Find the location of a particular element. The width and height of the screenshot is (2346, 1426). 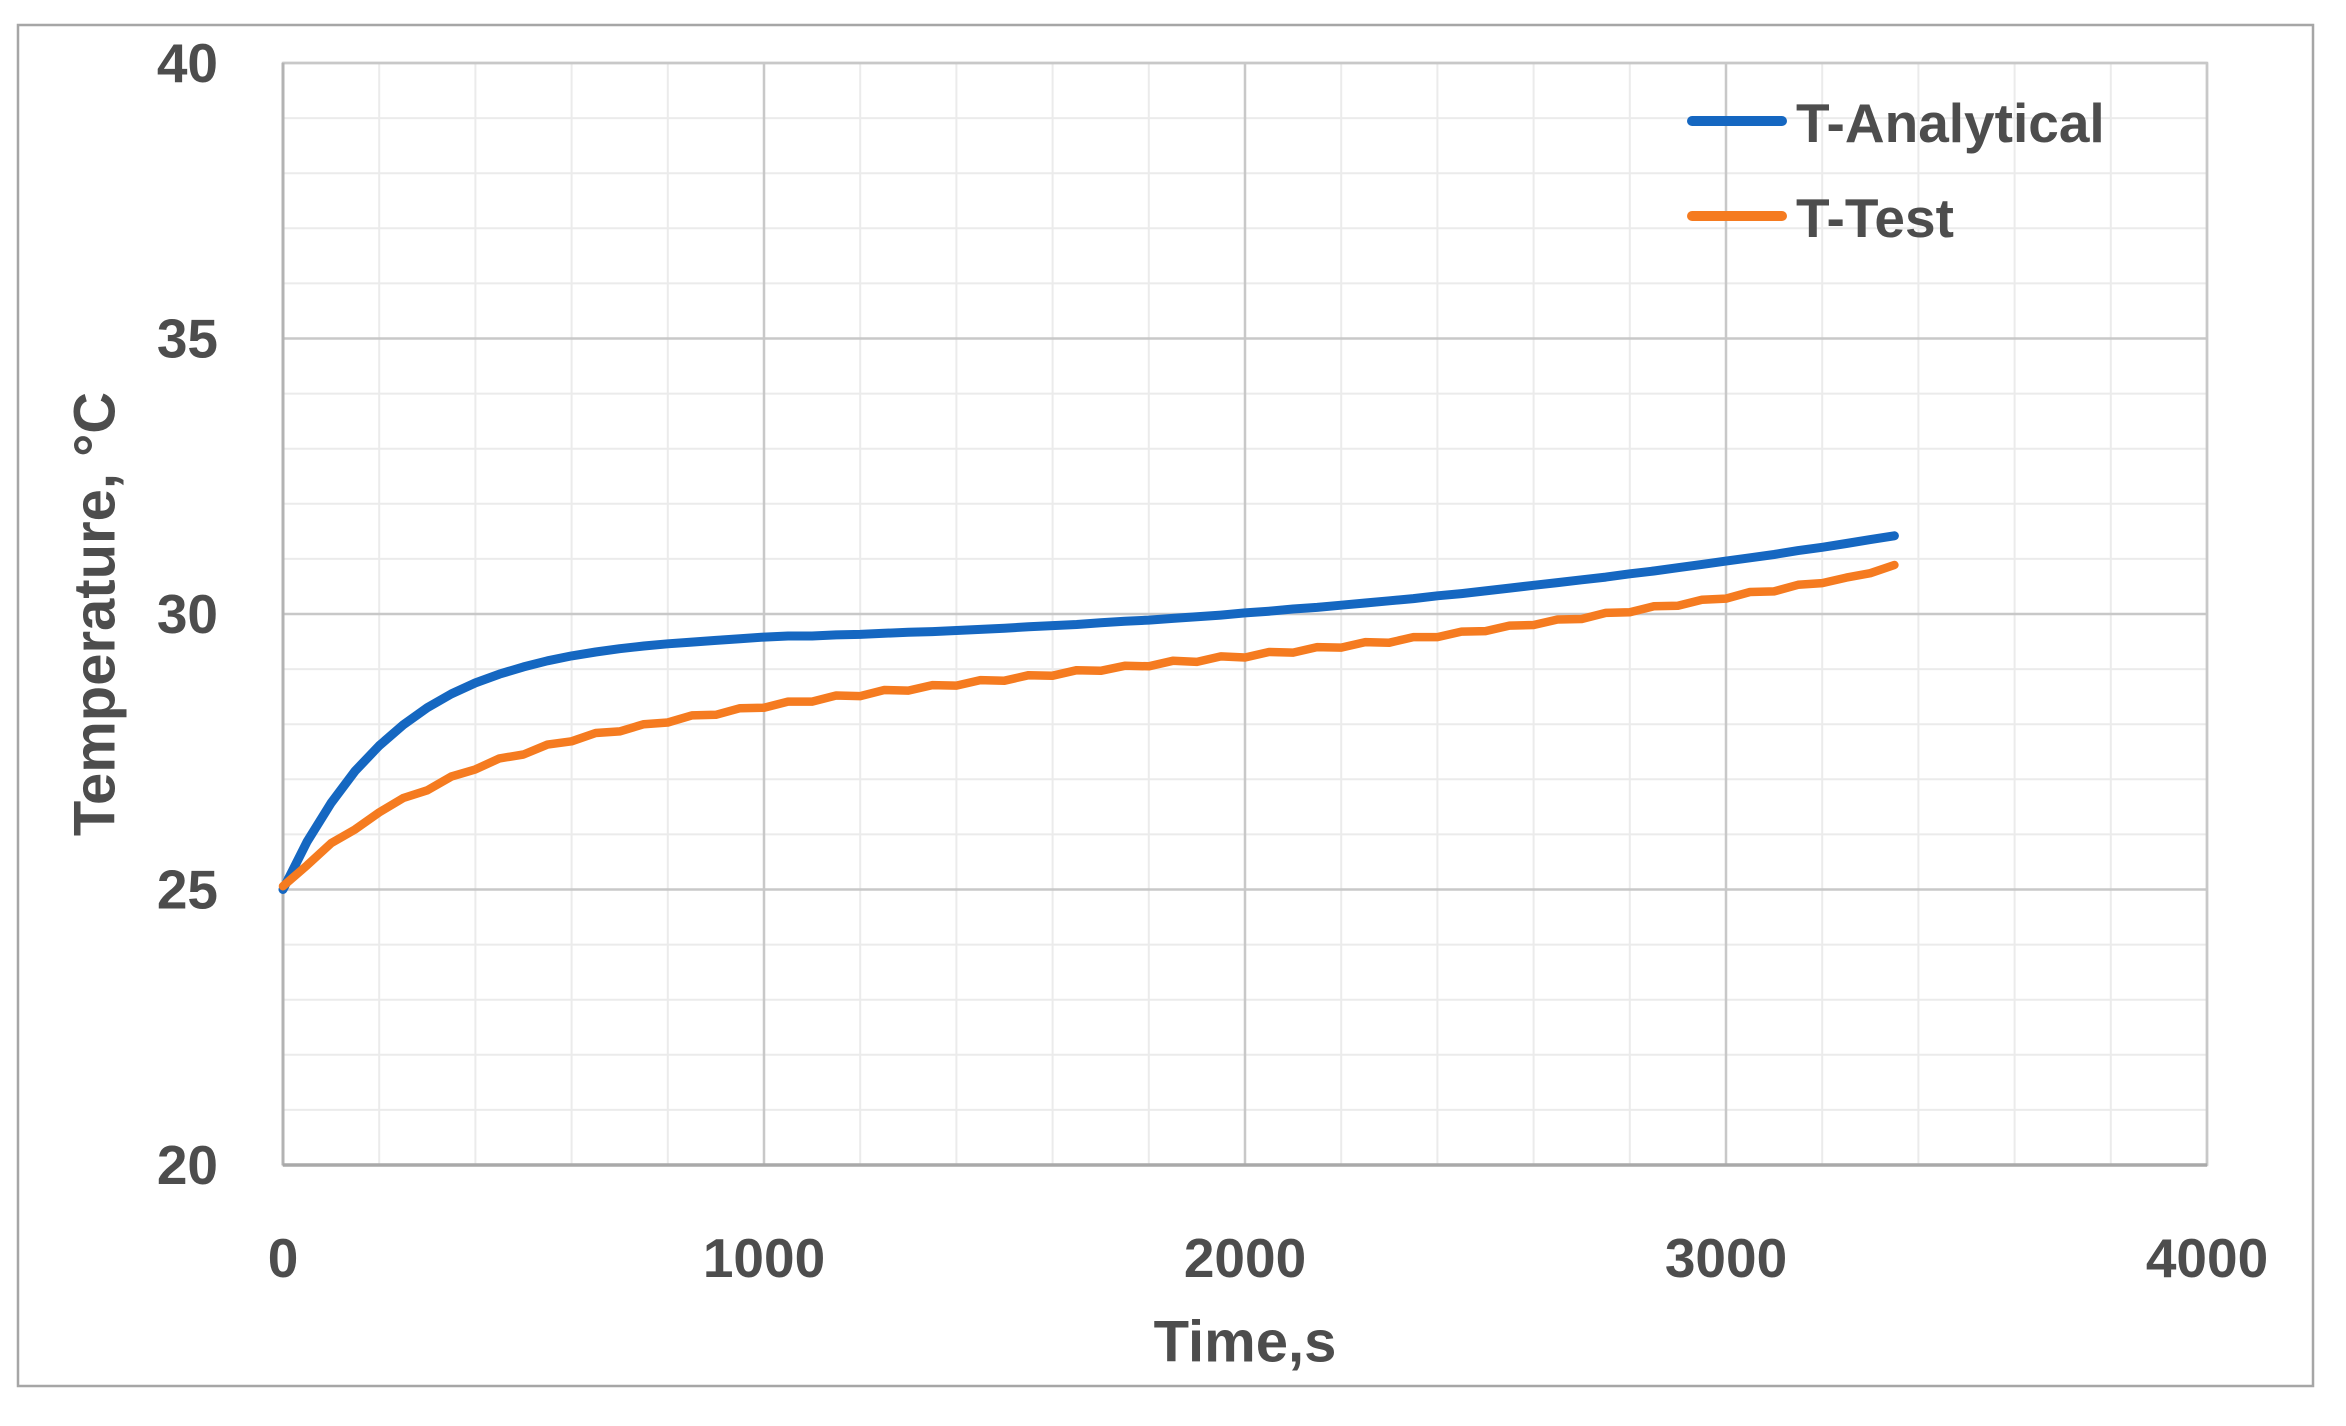

x-tick-label: 3000 is located at coordinates (1726, 1258).